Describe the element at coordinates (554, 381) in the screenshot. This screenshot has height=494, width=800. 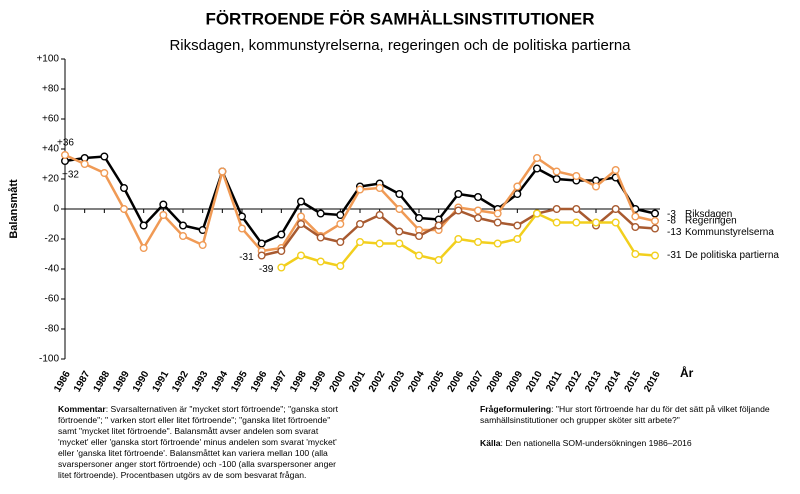
I see `x-tick-label: 2011` at that location.